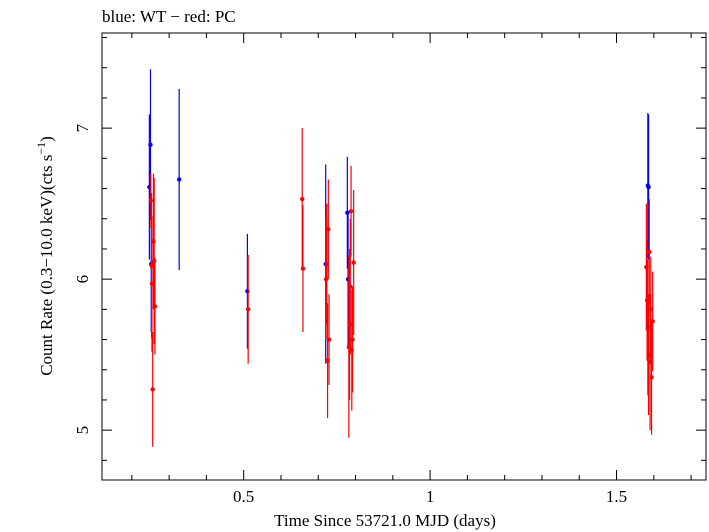 The width and height of the screenshot is (709, 532). Describe the element at coordinates (243, 496) in the screenshot. I see `x-tick-label: 0.5` at that location.